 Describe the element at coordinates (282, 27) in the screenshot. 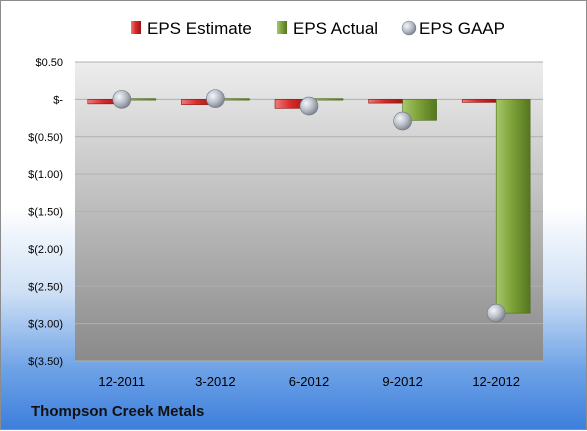

I see `actual-legend-marker` at that location.